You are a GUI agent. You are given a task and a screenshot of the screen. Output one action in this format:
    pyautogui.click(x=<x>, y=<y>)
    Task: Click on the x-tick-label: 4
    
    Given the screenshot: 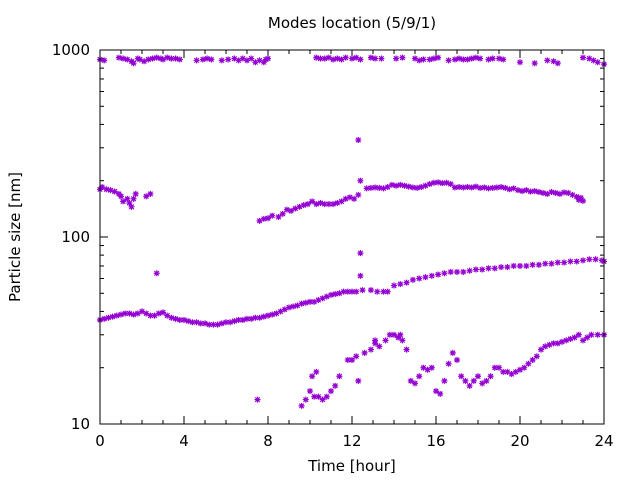 What is the action you would take?
    pyautogui.click(x=184, y=441)
    